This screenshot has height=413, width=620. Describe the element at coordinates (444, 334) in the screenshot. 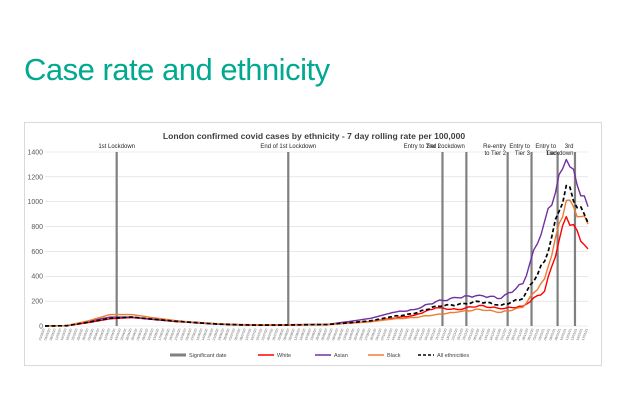

I see `x-tick-label-74: 15/11/20` at that location.